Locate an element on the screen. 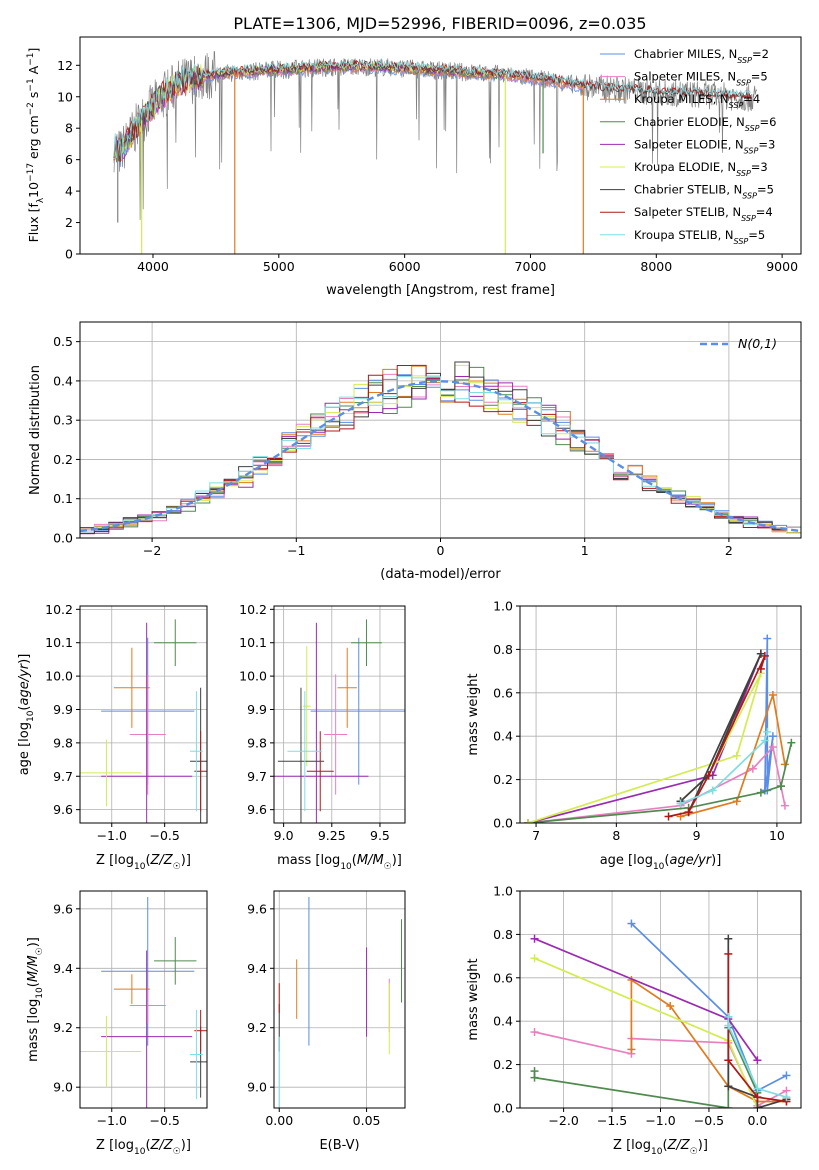 The image size is (819, 1170). weight-marker-kroupa_elodie is located at coordinates (534, 958).